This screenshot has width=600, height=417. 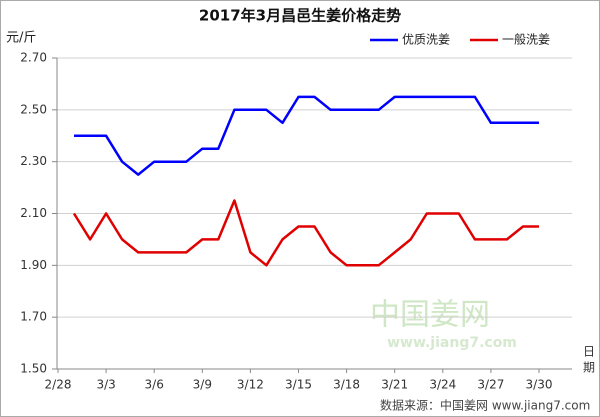 I want to click on x-tick-label: 3/21, so click(x=394, y=385).